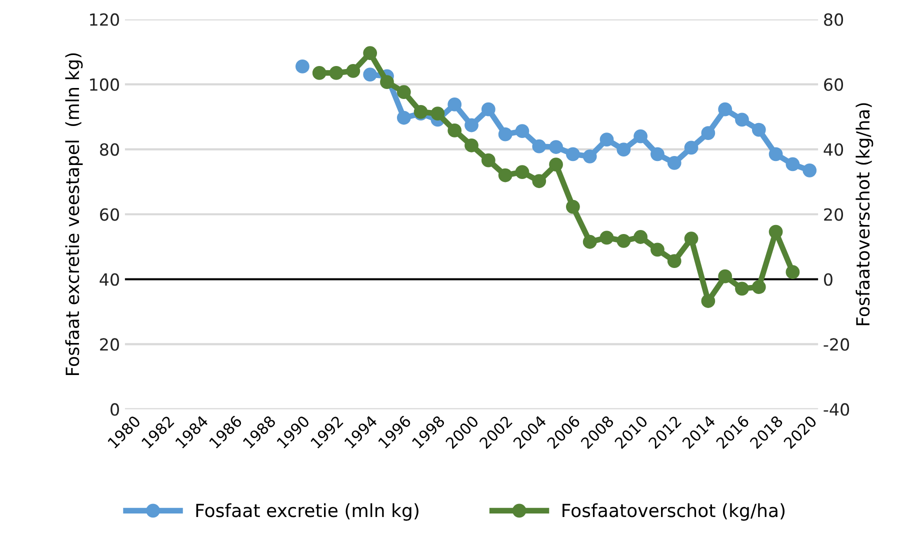 This screenshot has height=537, width=912. Describe the element at coordinates (104, 84) in the screenshot. I see `y-tick-label: 100` at that location.